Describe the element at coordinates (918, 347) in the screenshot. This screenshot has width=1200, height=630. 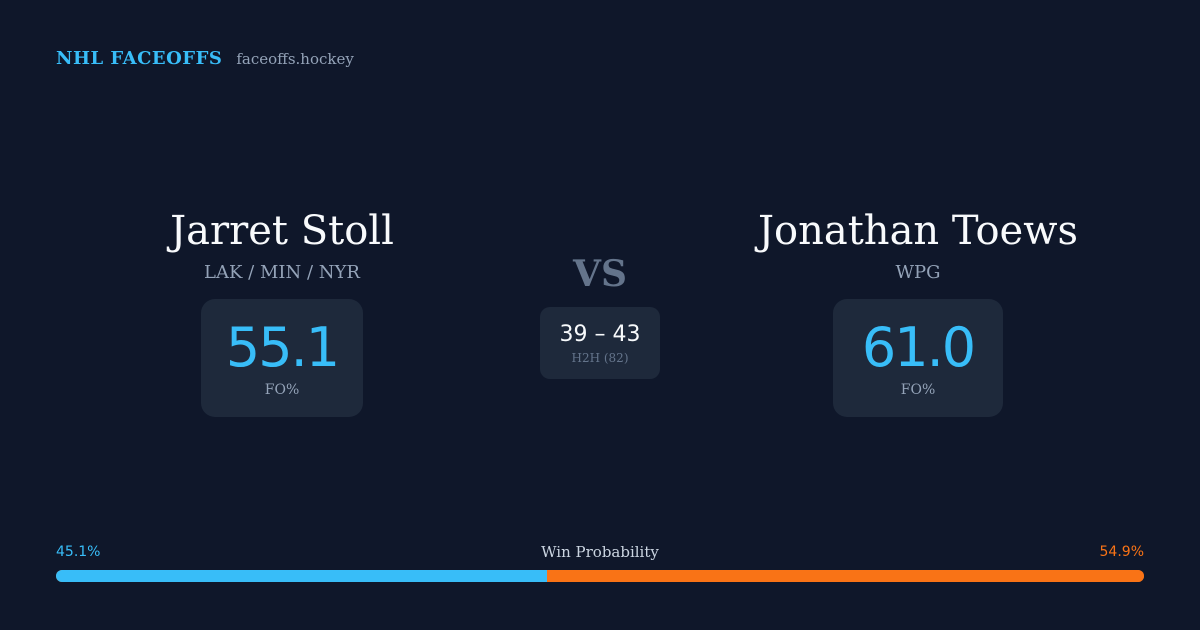
I see `player-right-fo-pct: 61.0` at that location.